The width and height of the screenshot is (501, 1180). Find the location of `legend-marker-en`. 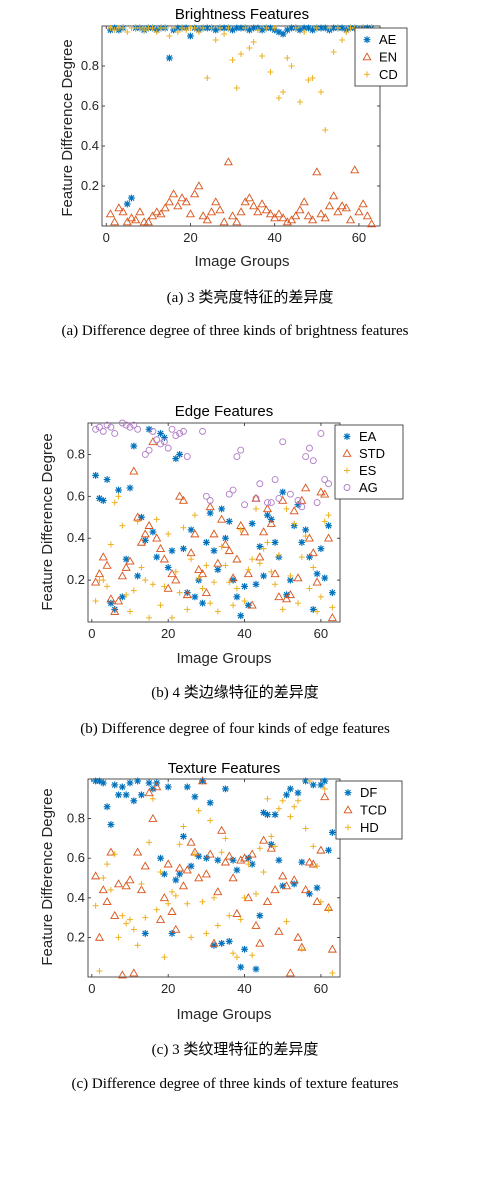

legend-marker-en is located at coordinates (367, 56).